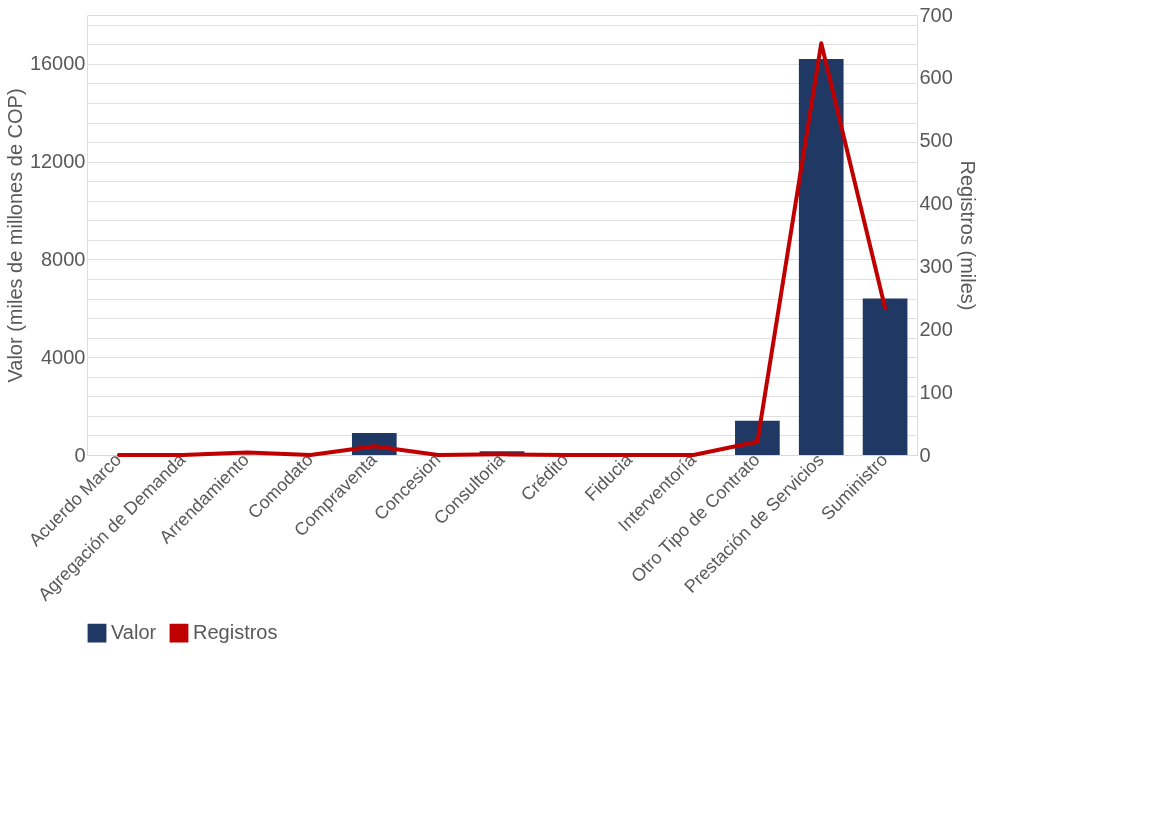 The image size is (1176, 819). I want to click on y-tick-label: 12000, so click(57, 161).